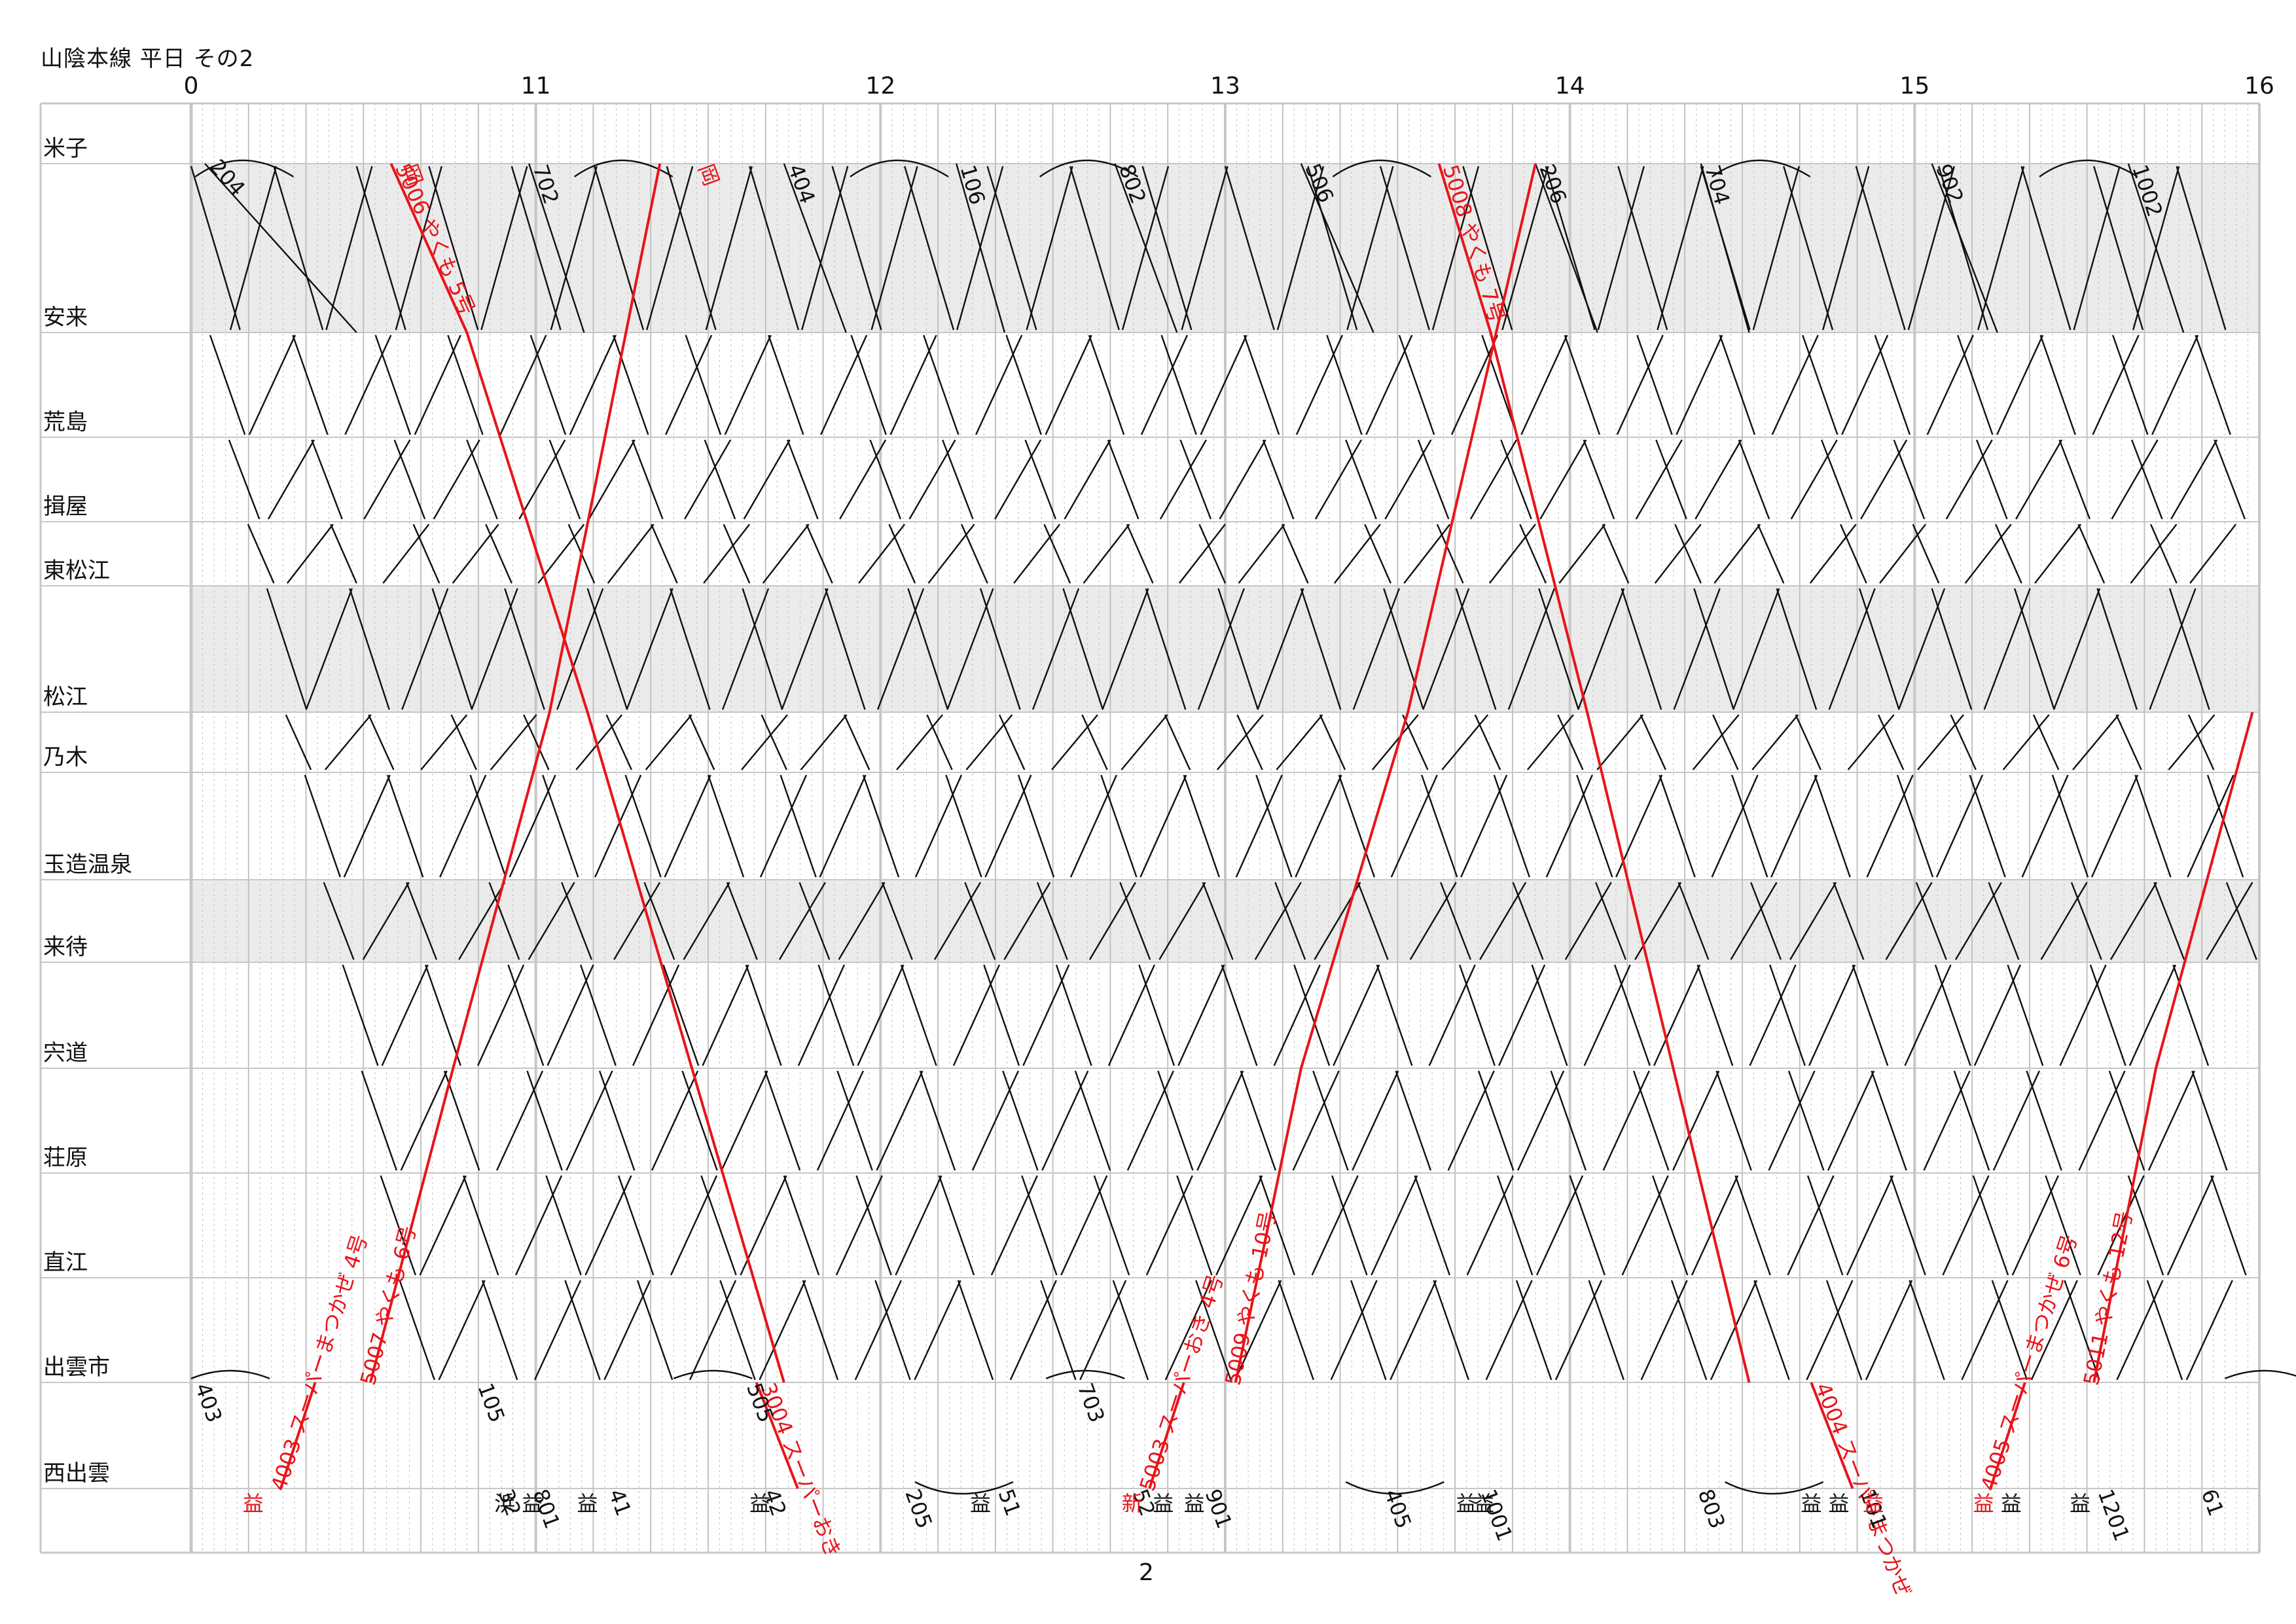  Describe the element at coordinates (2213, 1502) in the screenshot. I see `train-label: 61` at that location.